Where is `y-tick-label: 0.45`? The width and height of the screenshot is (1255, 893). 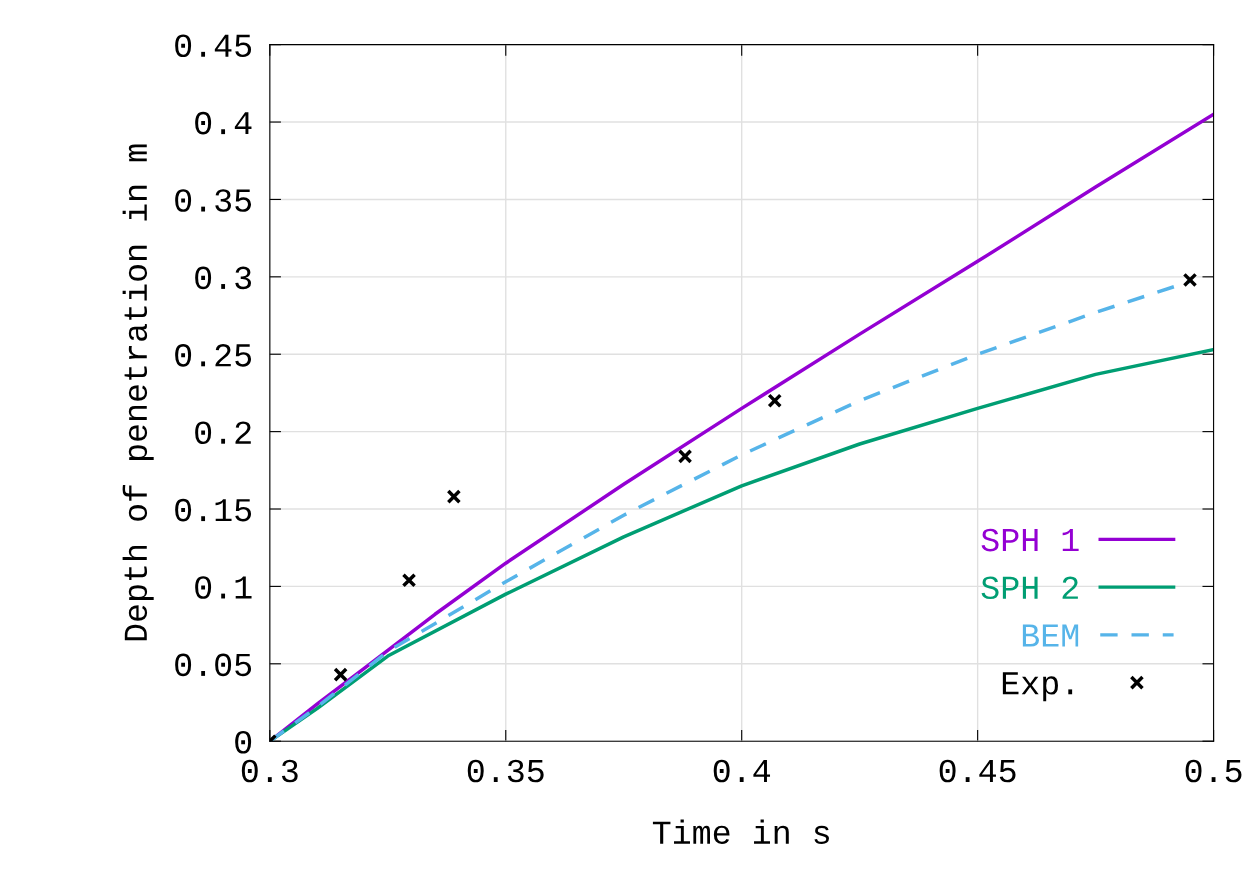 y-tick-label: 0.45 is located at coordinates (213, 46).